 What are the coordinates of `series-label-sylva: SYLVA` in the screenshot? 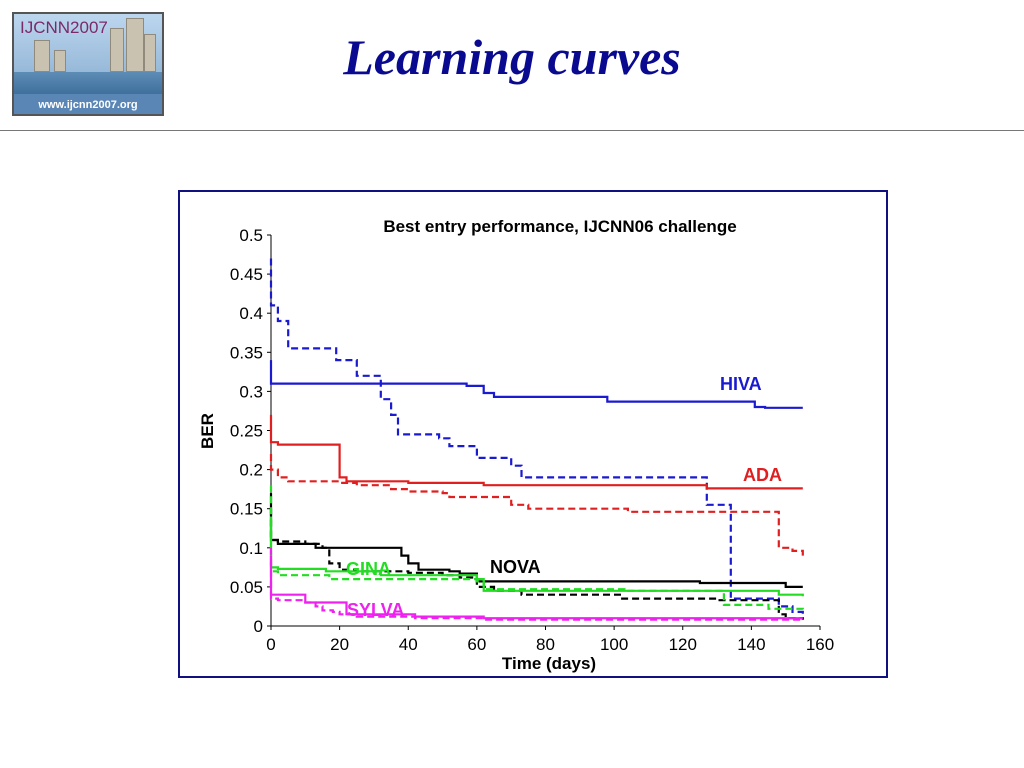 It's located at (375, 610).